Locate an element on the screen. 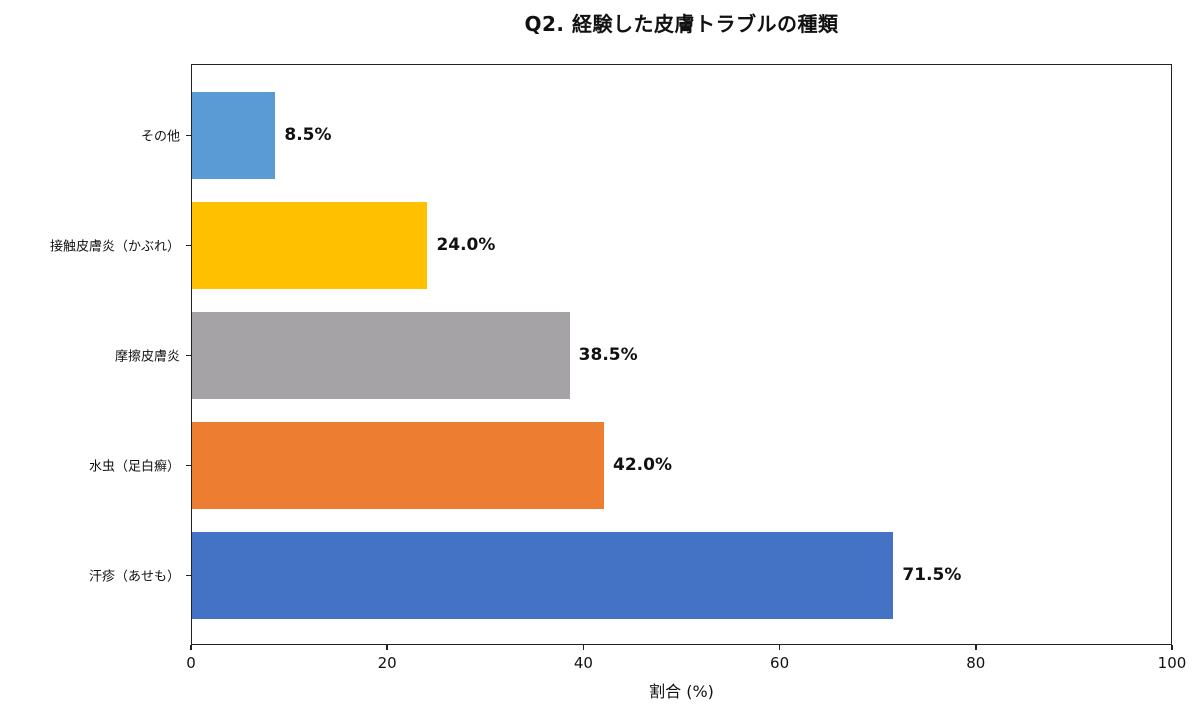 The width and height of the screenshot is (1200, 712). chart-title: Q2. 経験した皮膚トラブルの種類 is located at coordinates (681, 24).